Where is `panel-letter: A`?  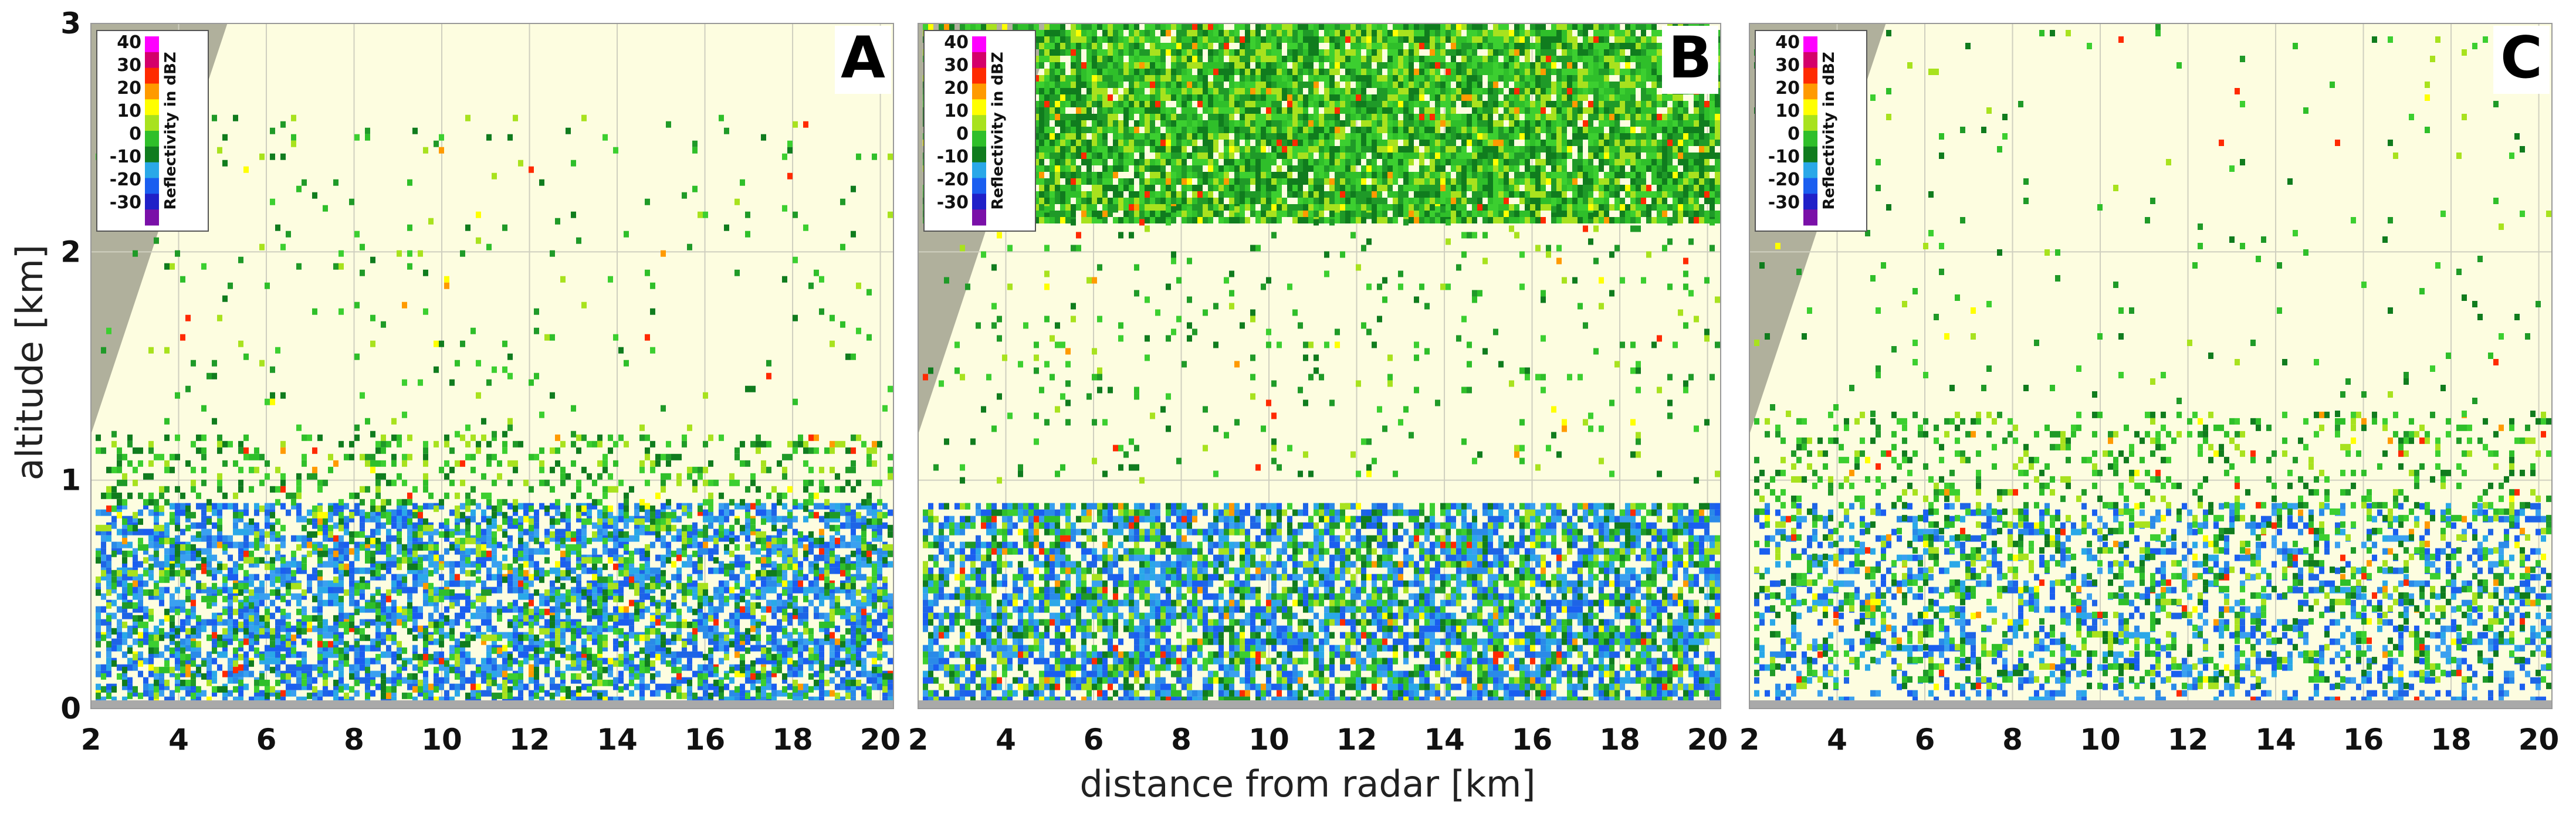 panel-letter: A is located at coordinates (863, 59).